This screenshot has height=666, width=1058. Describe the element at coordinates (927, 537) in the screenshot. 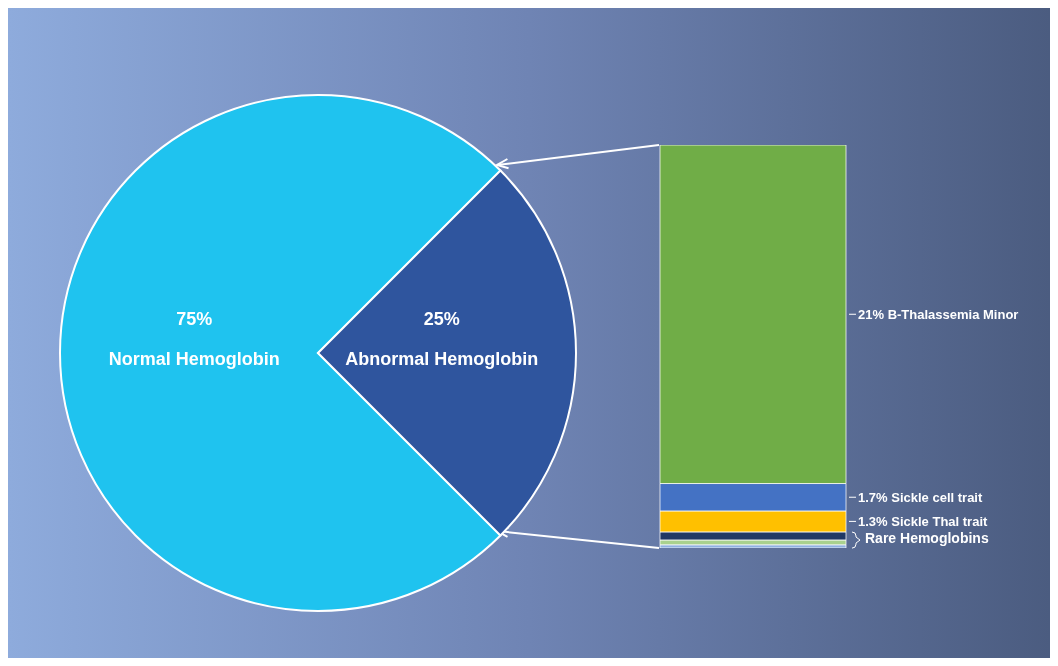

I see `text: Rare Hemoglobins` at that location.